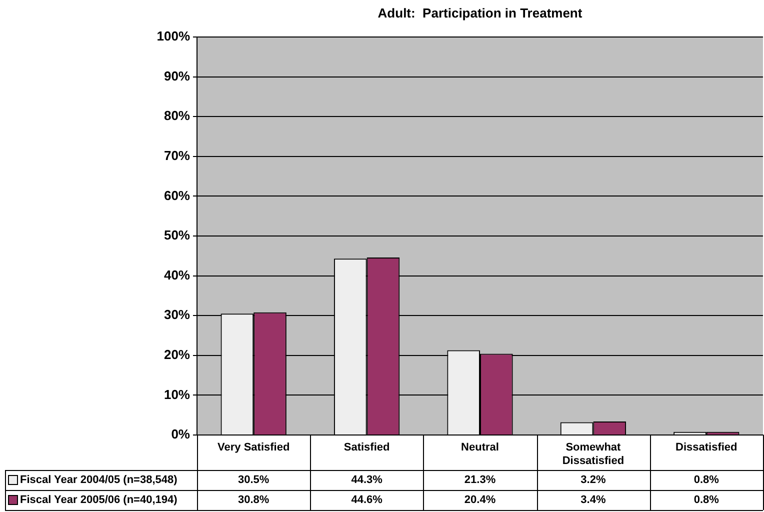 The image size is (764, 512). I want to click on data-label: 21.3%, so click(480, 480).